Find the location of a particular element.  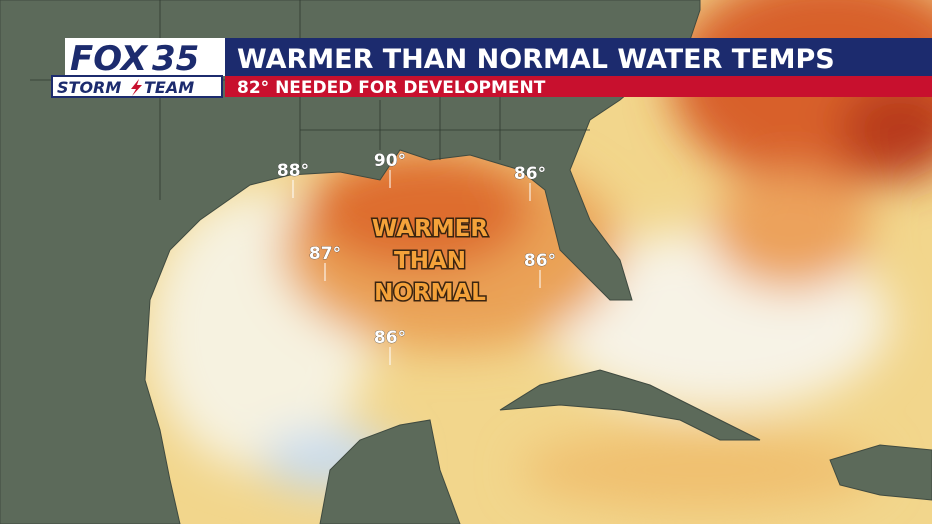

lightning-icon is located at coordinates (136, 87).